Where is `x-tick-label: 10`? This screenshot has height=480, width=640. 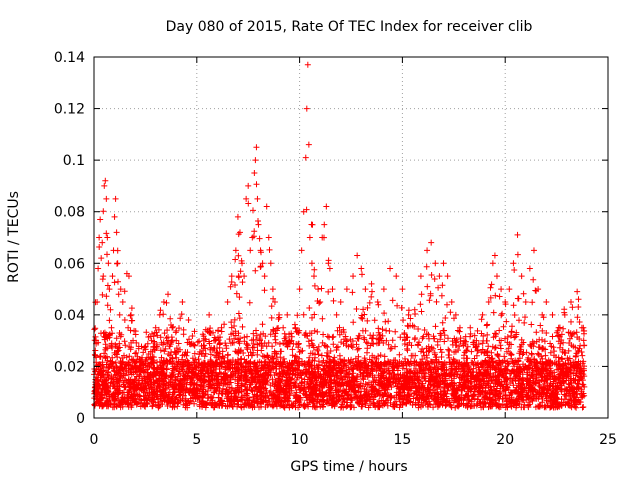 x-tick-label: 10 is located at coordinates (300, 440).